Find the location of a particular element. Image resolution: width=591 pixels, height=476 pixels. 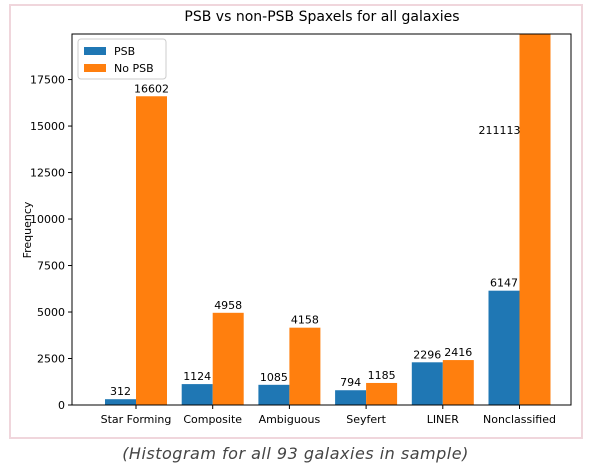

x-tick-label: LINER is located at coordinates (443, 419).